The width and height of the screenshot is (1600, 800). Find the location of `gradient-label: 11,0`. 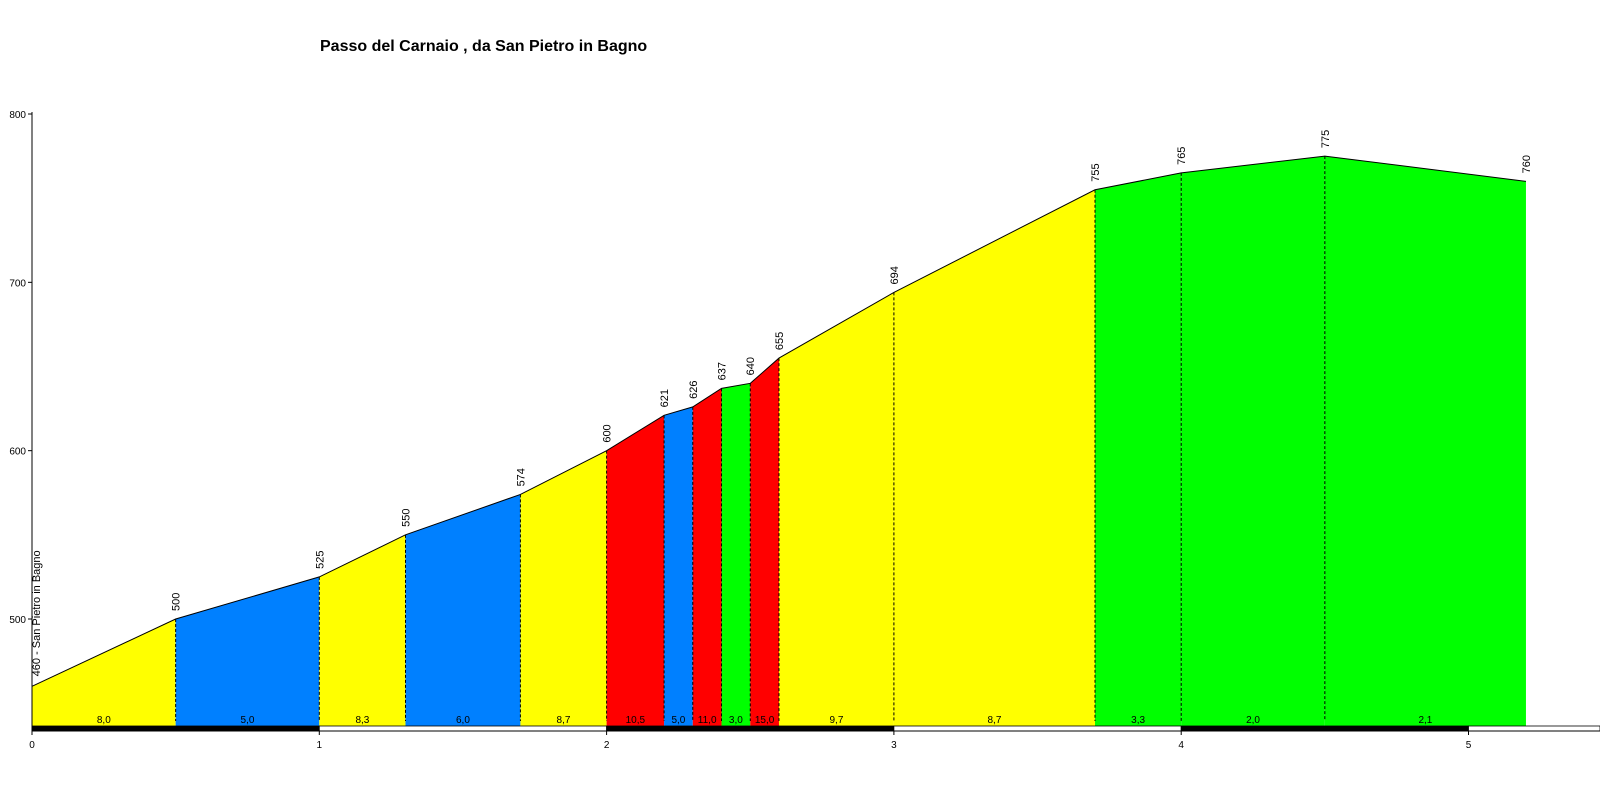

gradient-label: 11,0 is located at coordinates (707, 720).